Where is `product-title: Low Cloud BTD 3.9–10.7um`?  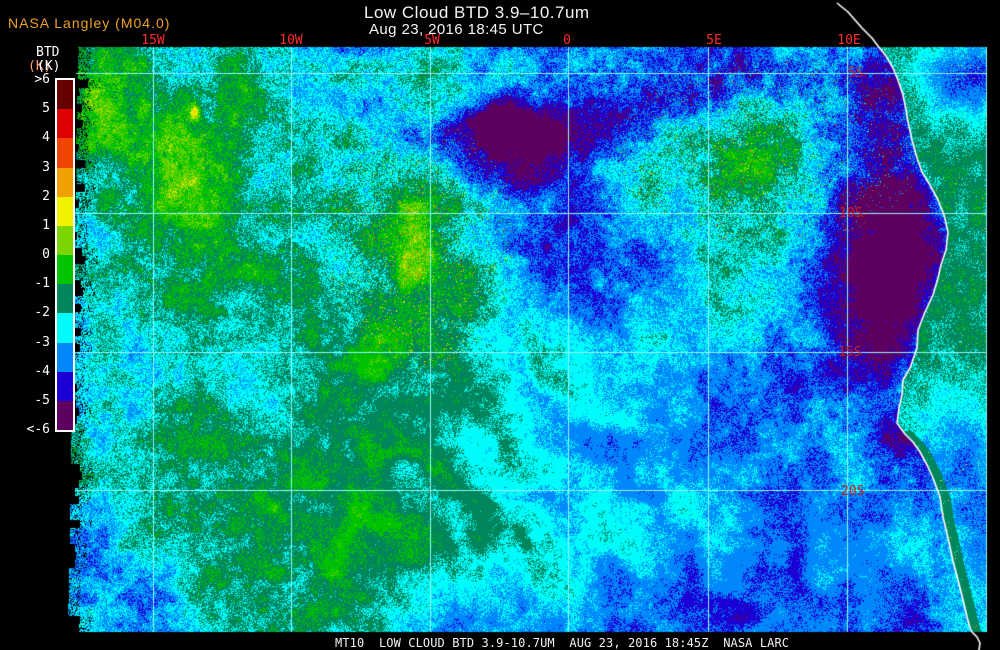
product-title: Low Cloud BTD 3.9–10.7um is located at coordinates (477, 12).